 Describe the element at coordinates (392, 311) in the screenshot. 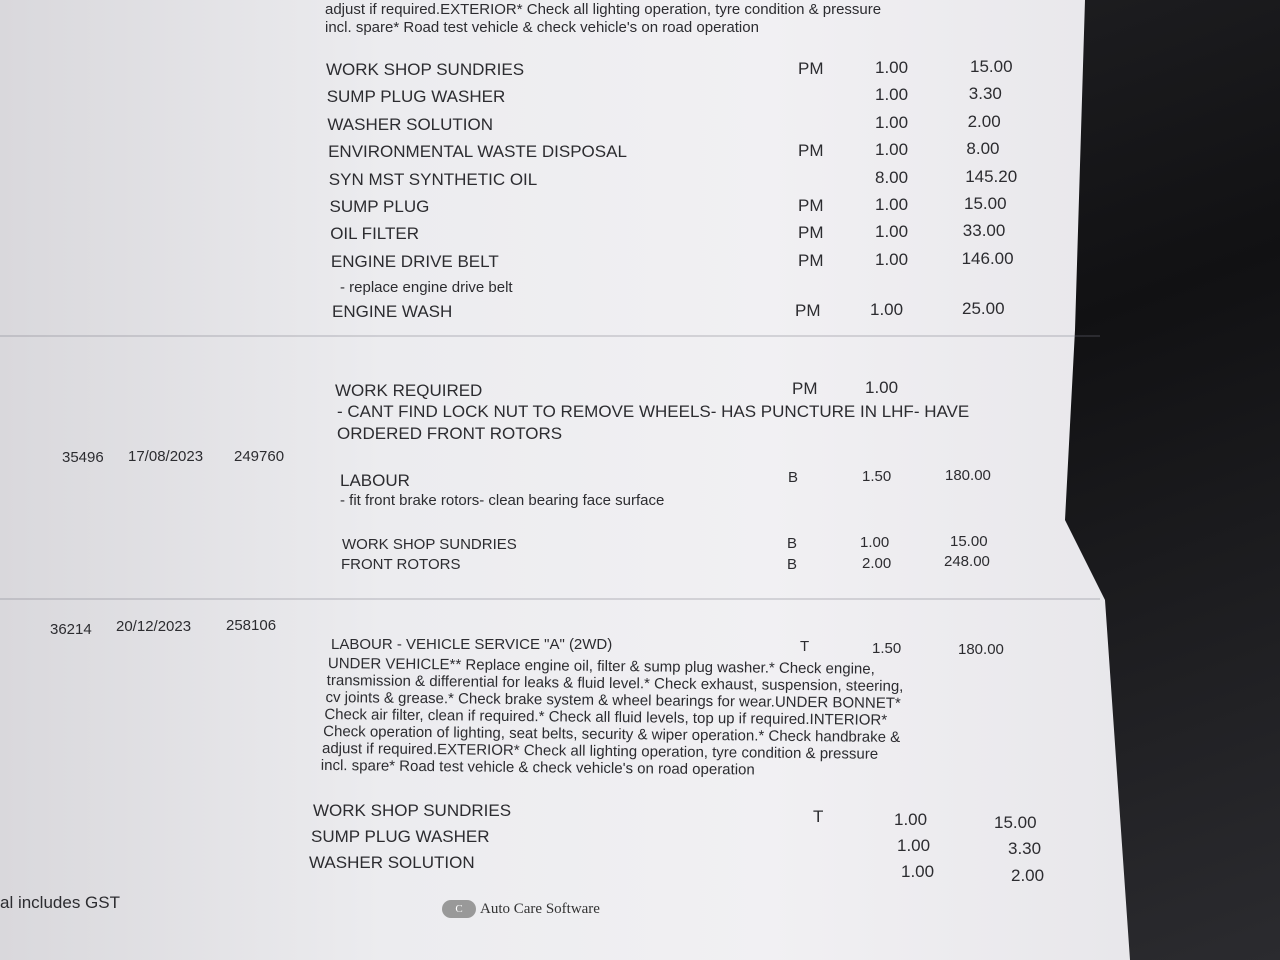

I see `item-desc: ENGINE WASH` at that location.